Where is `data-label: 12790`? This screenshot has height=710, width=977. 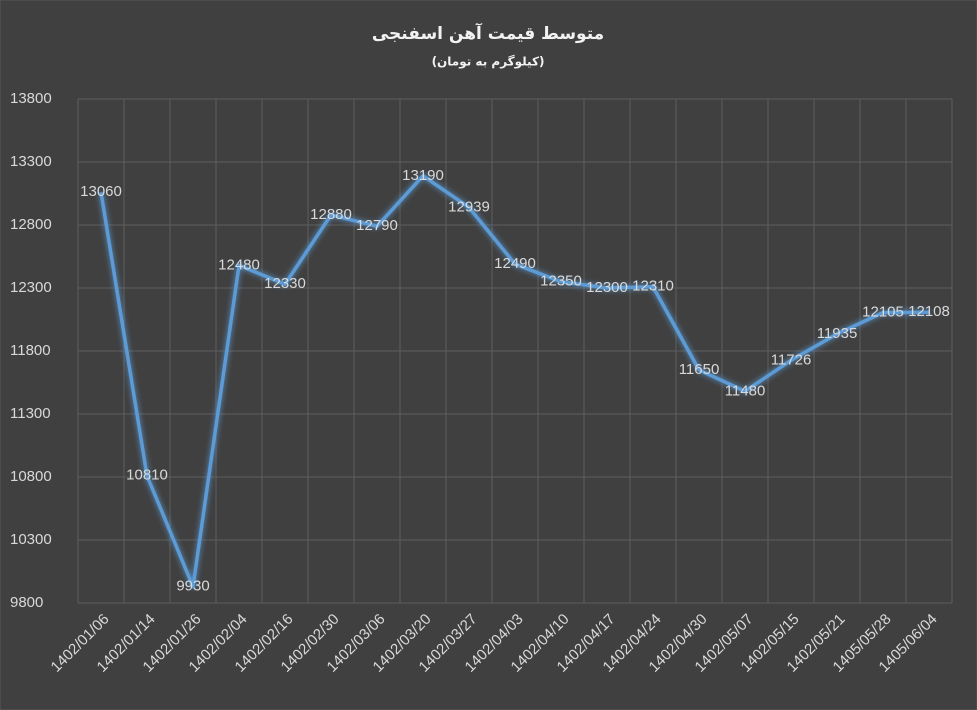 data-label: 12790 is located at coordinates (377, 225).